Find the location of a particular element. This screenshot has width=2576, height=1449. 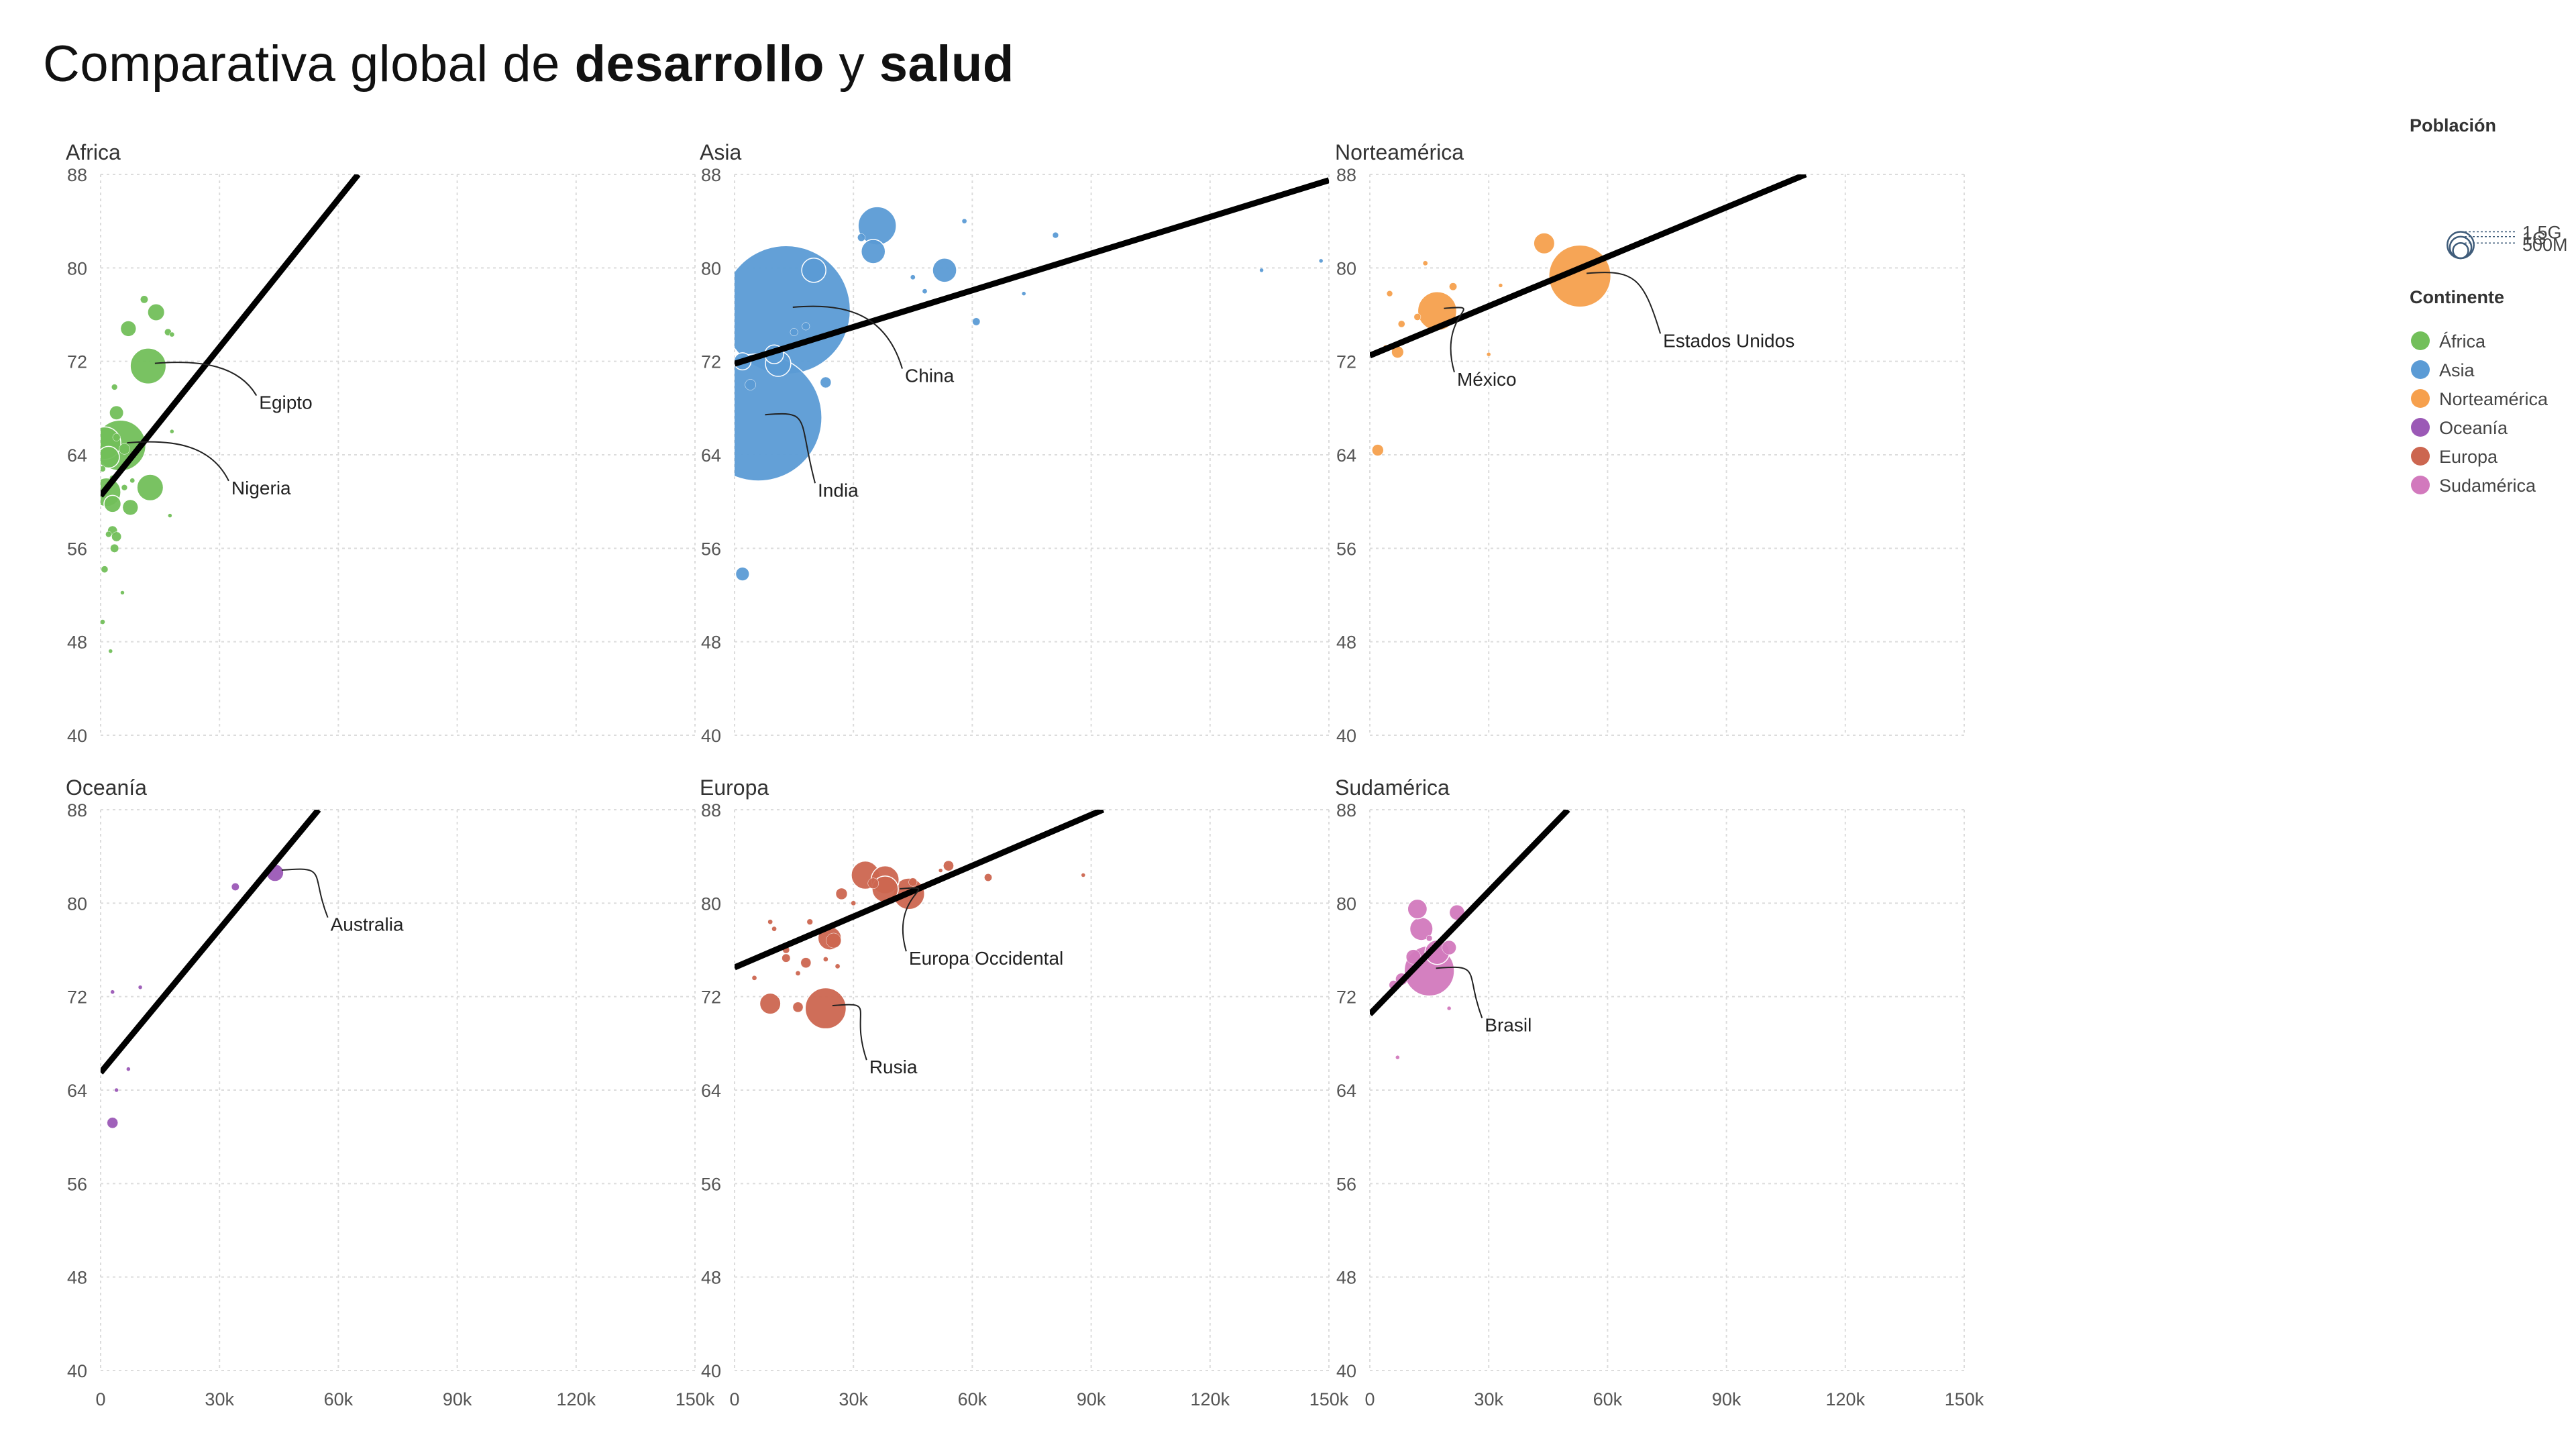

x-tick-label: 150k is located at coordinates (1329, 1399).